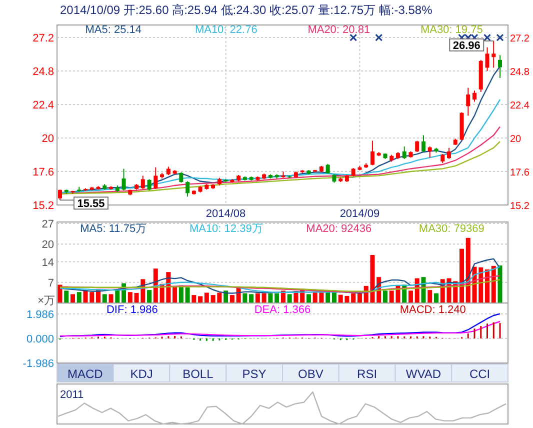  What do you see at coordinates (516, 140) in the screenshot?
I see `y2-tick-label: 20` at bounding box center [516, 140].